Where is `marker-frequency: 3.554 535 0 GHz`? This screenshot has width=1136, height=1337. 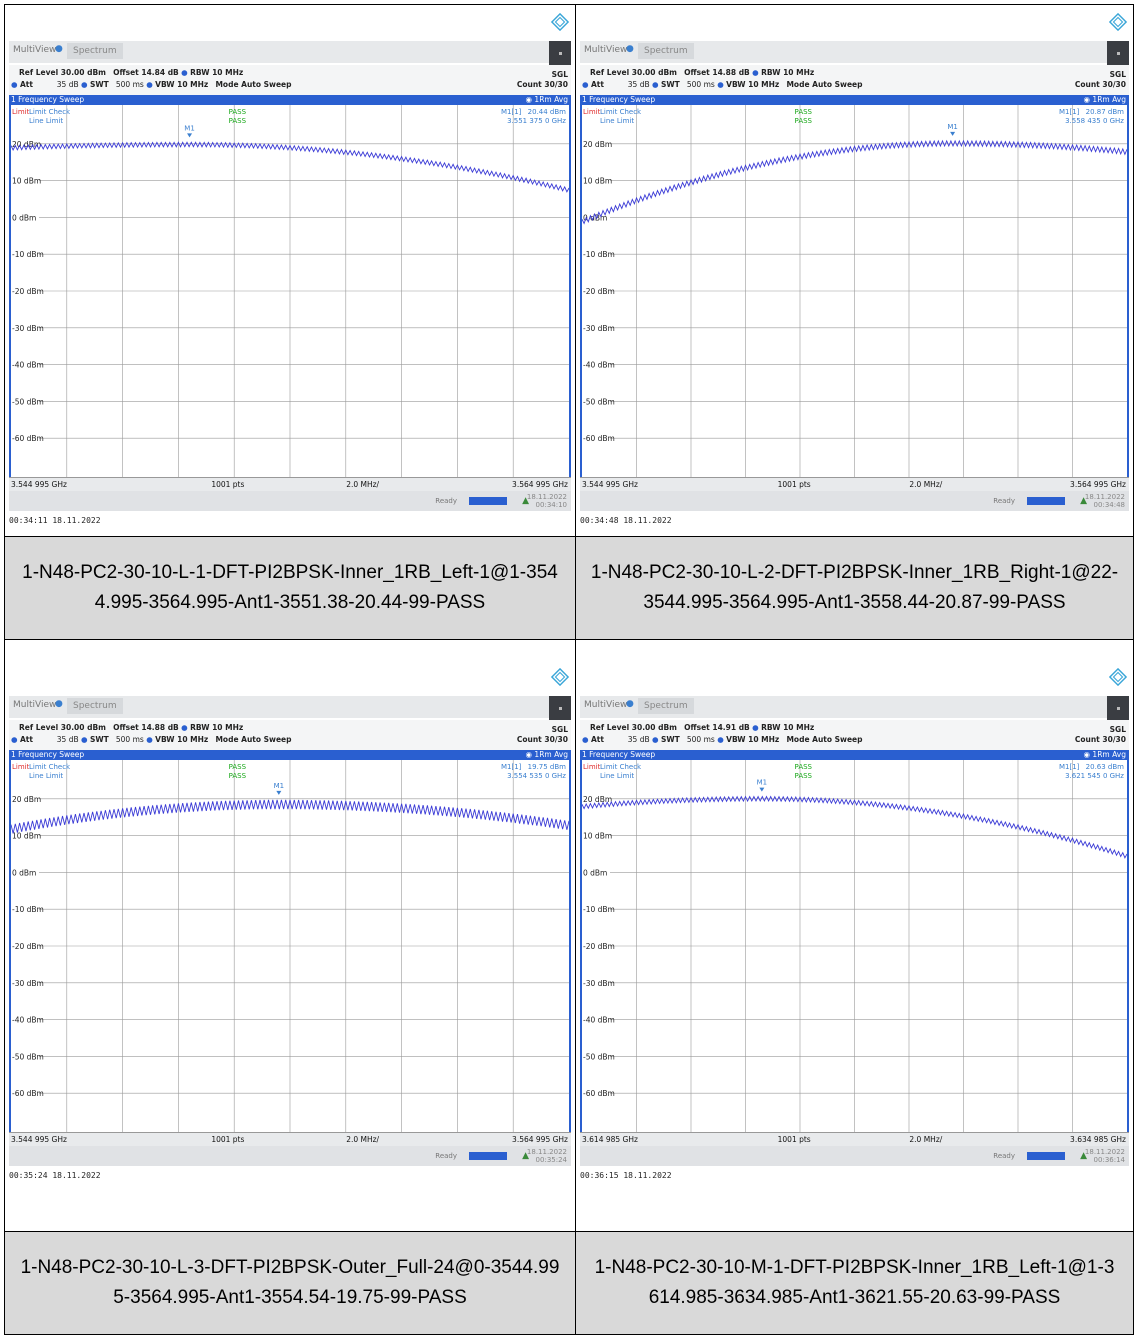
marker-frequency: 3.554 535 0 GHz is located at coordinates (536, 776).